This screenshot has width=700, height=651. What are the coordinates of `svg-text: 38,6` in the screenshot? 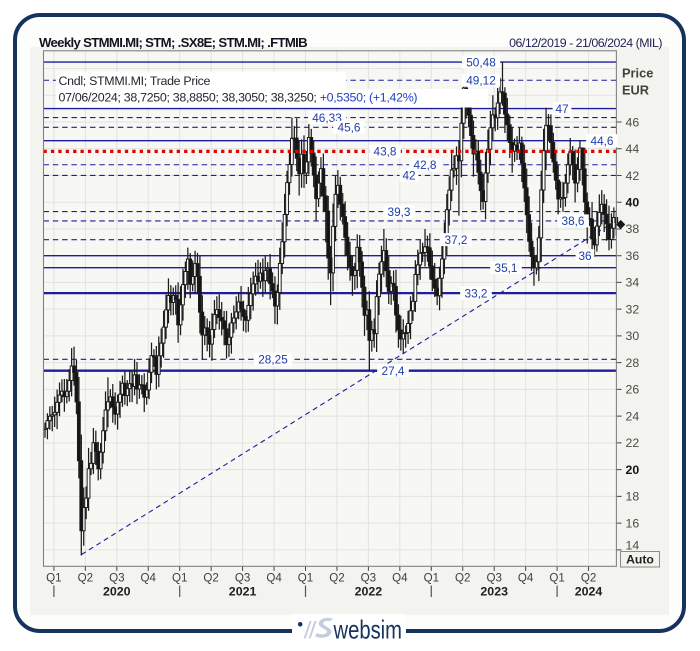 It's located at (573, 221).